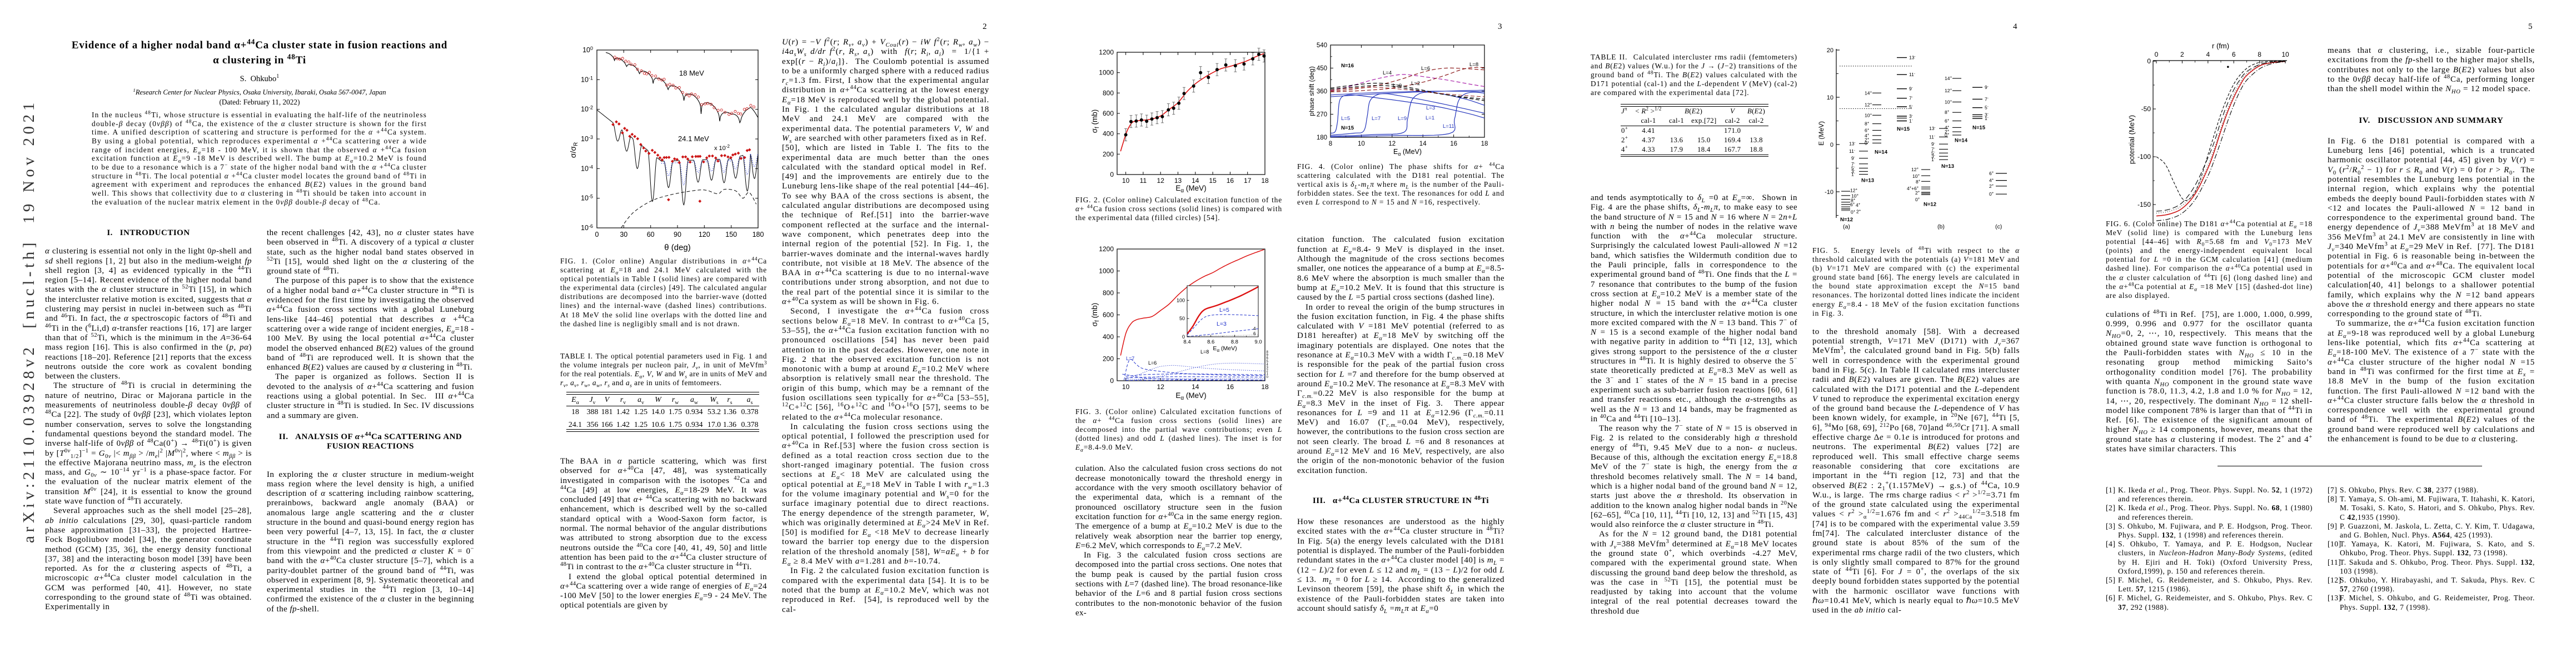 This screenshot has width=2576, height=667. What do you see at coordinates (1868, 93) in the screenshot?
I see `svg-text: 14+` at bounding box center [1868, 93].